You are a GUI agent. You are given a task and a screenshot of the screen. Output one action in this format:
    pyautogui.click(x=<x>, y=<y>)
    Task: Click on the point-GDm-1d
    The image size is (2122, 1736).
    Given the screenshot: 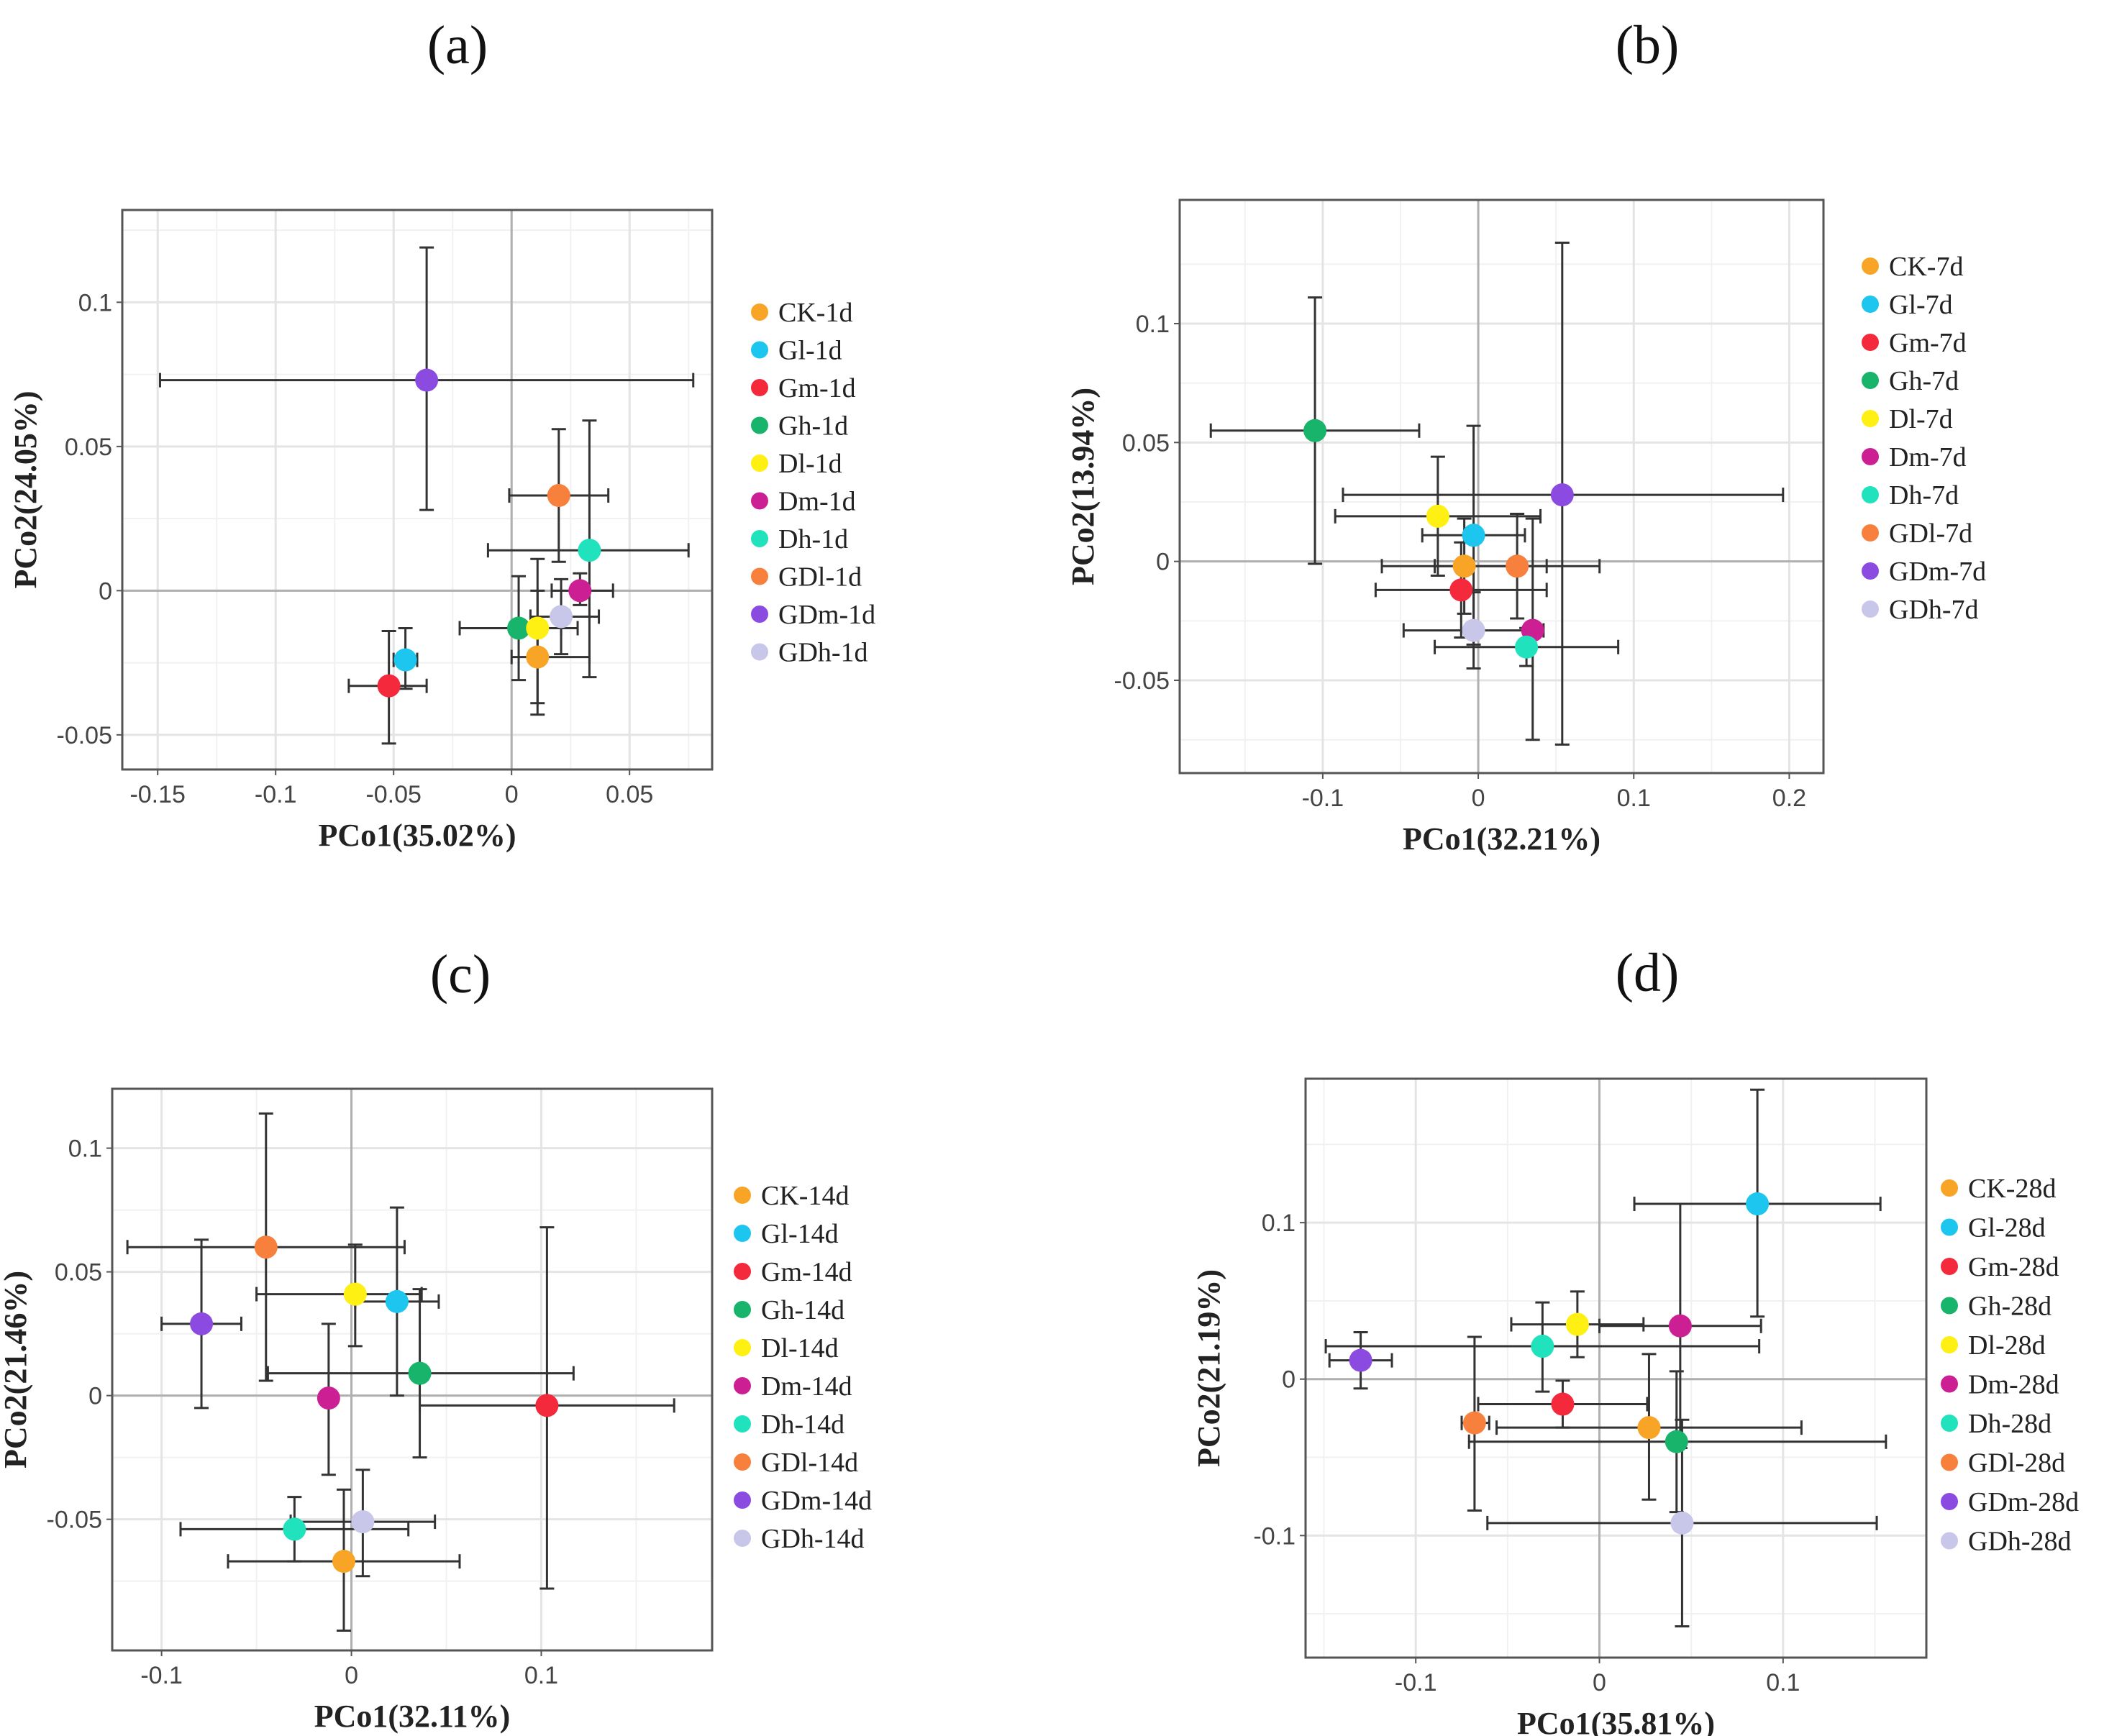 What is the action you would take?
    pyautogui.click(x=427, y=380)
    